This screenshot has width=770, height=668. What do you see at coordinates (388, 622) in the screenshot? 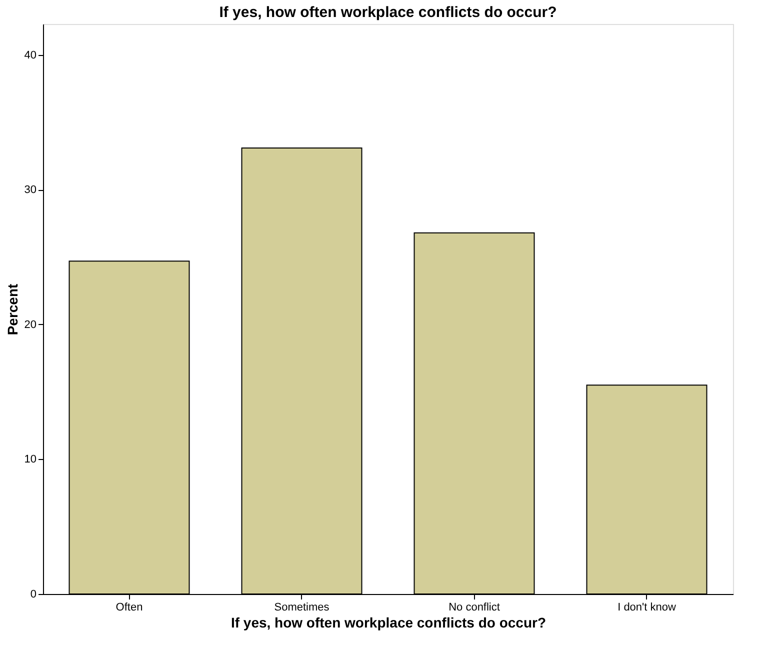
I see `x-axis-title: If yes, how often workplace conflicts do occur?` at bounding box center [388, 622].